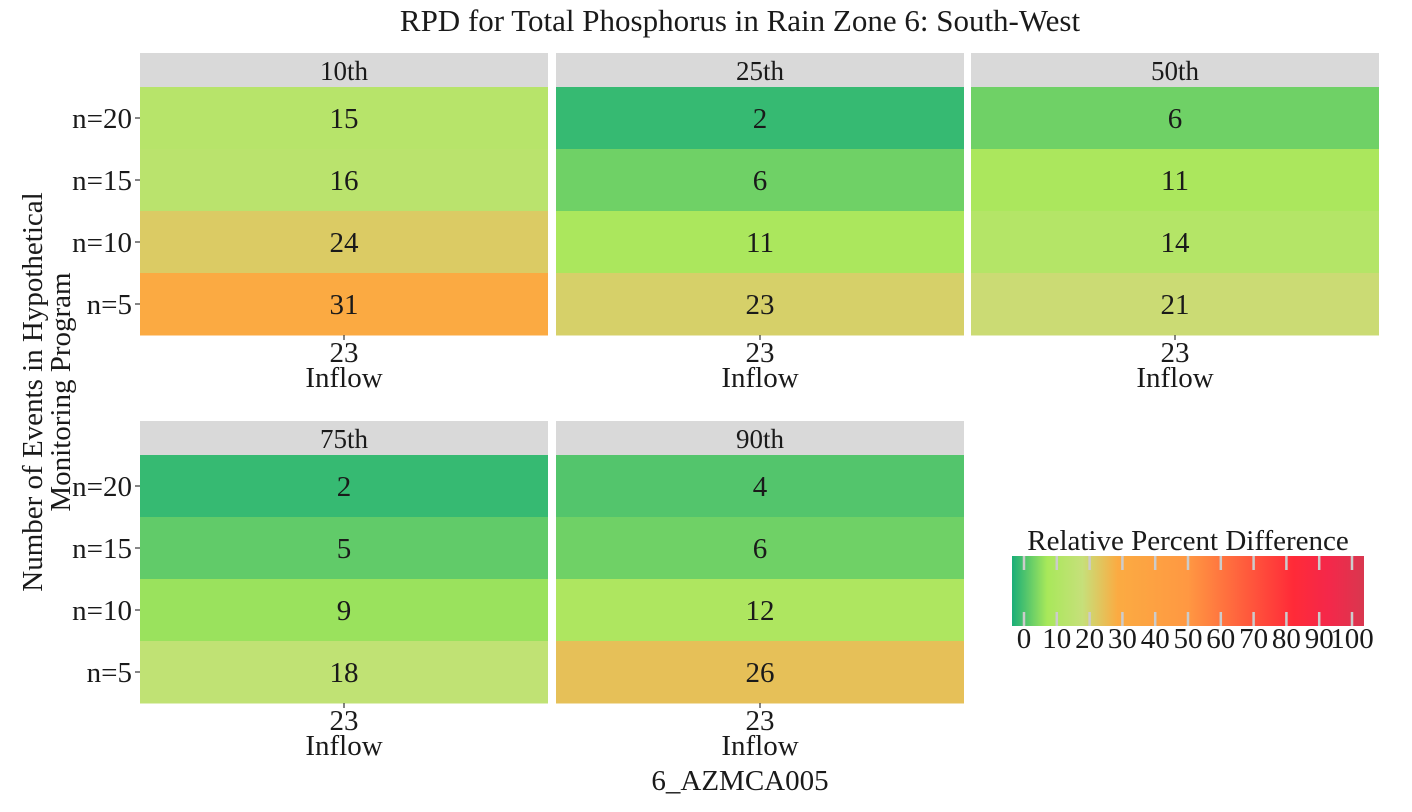 The image size is (1412, 812). What do you see at coordinates (1253, 639) in the screenshot?
I see `legend-tick-label: 70` at bounding box center [1253, 639].